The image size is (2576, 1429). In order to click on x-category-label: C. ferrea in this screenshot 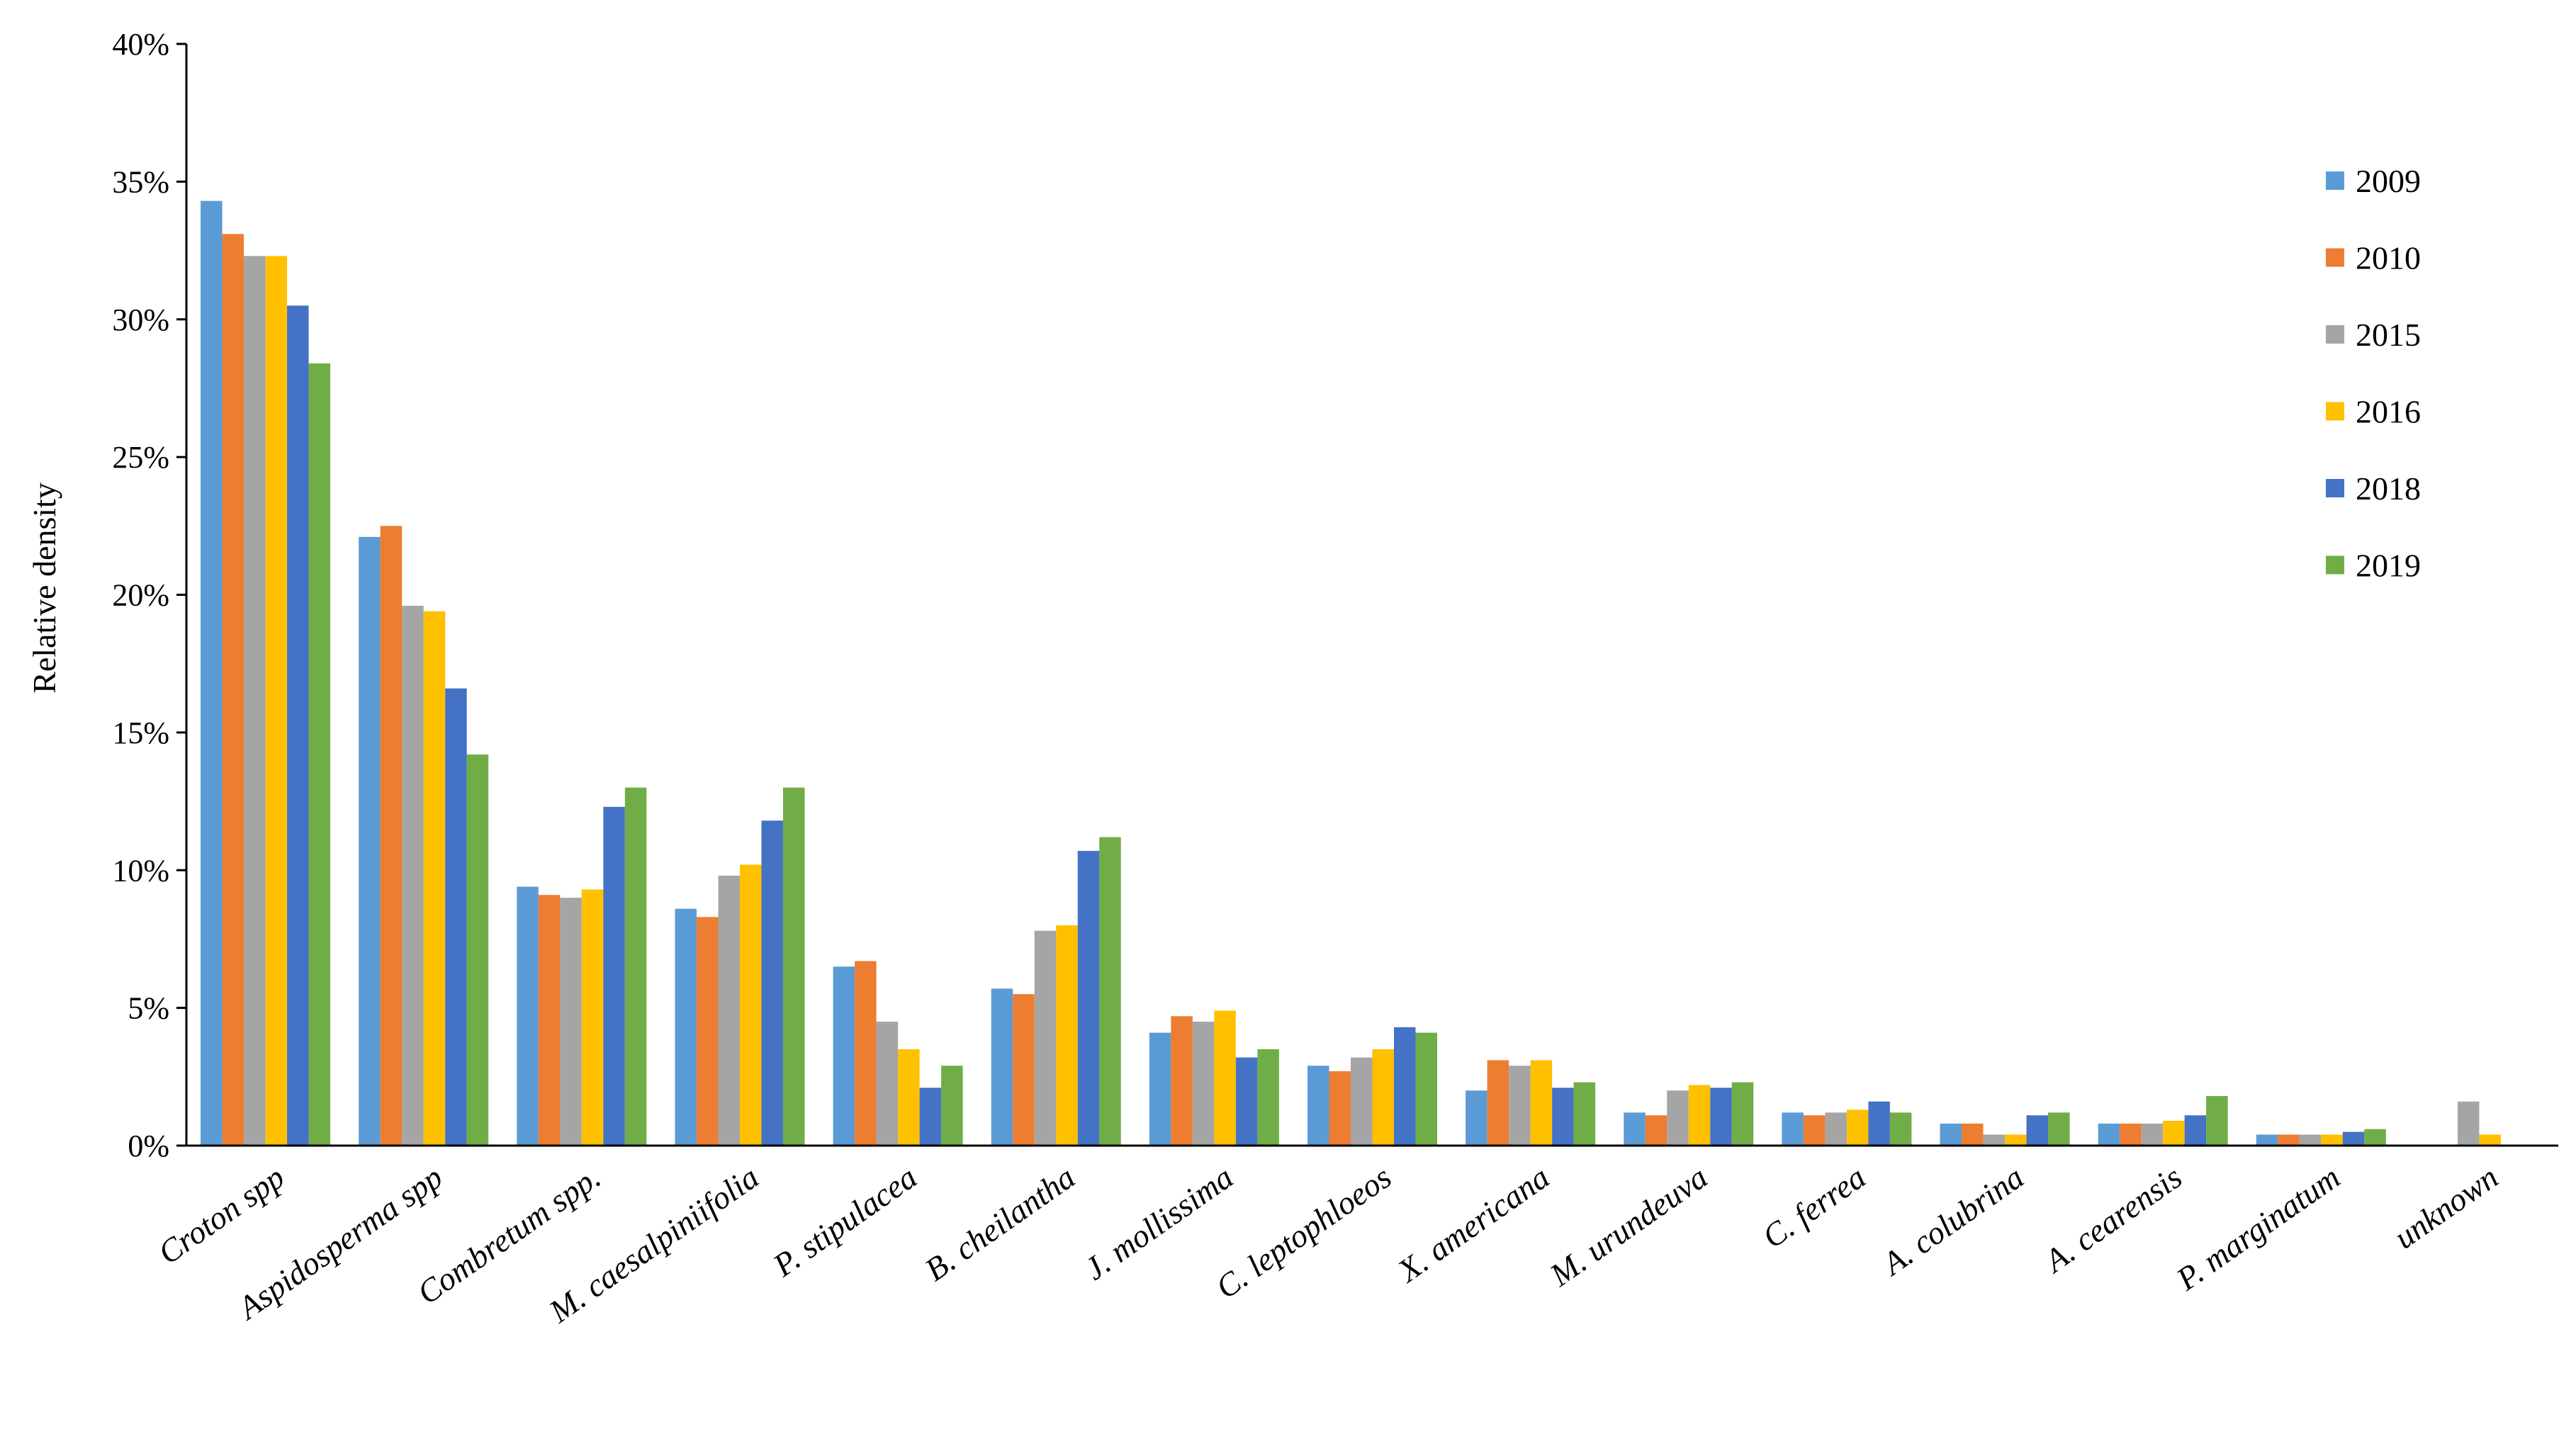, I will do `click(1814, 1207)`.